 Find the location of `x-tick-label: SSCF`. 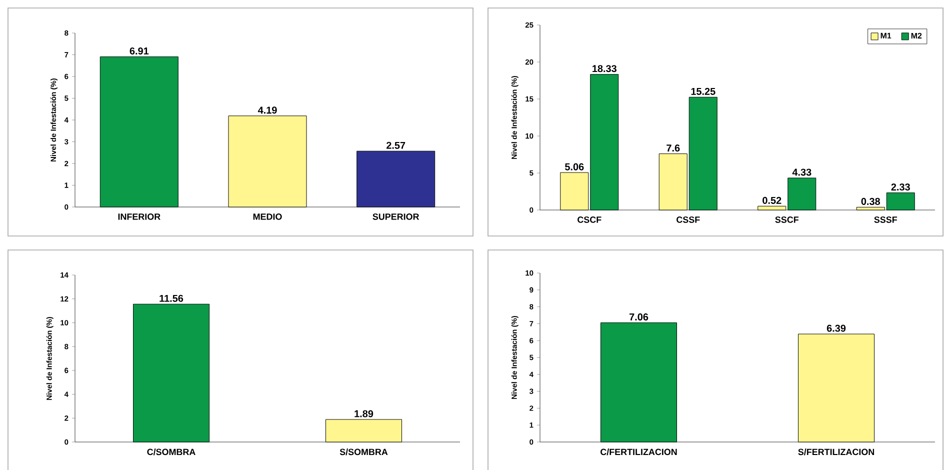

x-tick-label: SSCF is located at coordinates (787, 219).